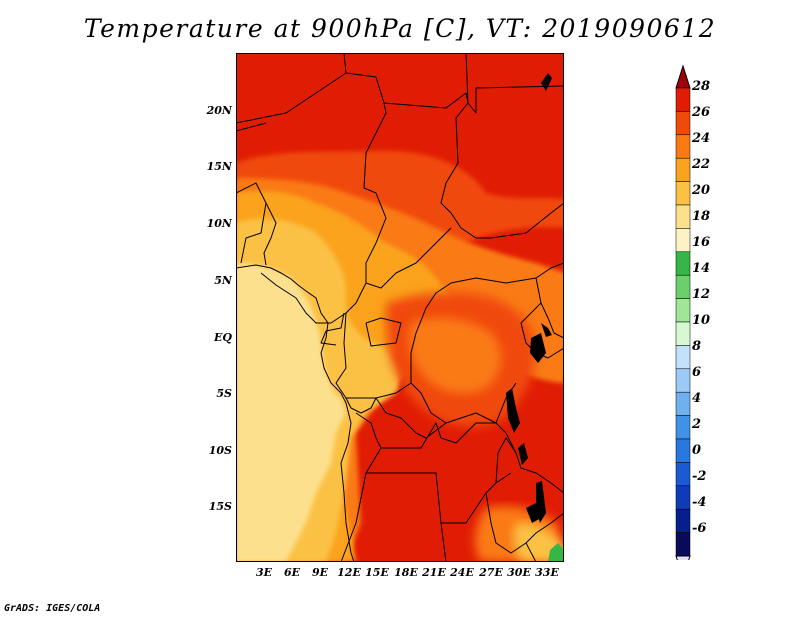 This screenshot has height=618, width=800. Describe the element at coordinates (547, 572) in the screenshot. I see `lon-label-33e: 33E` at that location.